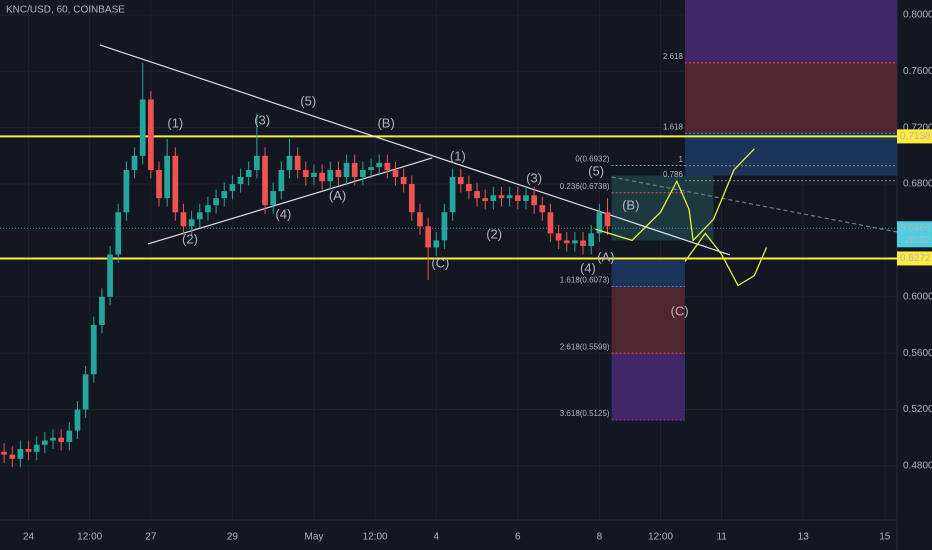  Describe the element at coordinates (440, 262) in the screenshot. I see `wave-label: (C)` at that location.